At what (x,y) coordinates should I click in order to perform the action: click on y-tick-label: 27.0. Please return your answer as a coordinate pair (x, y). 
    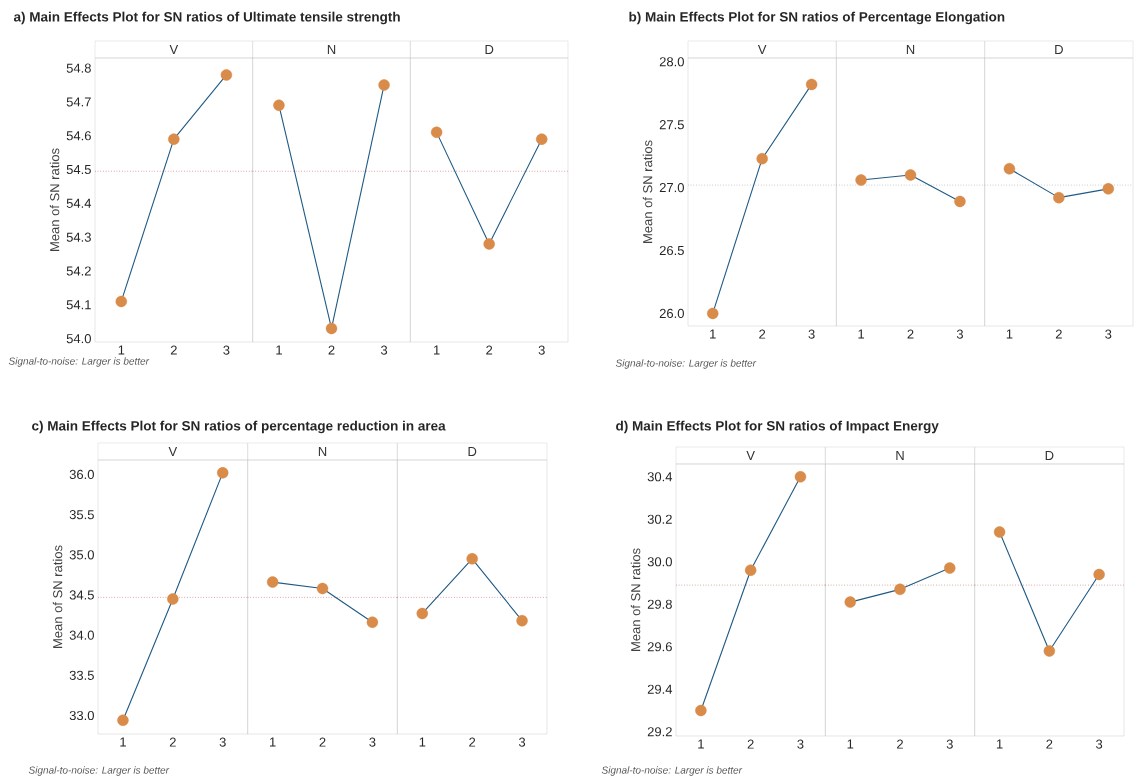
    Looking at the image, I should click on (671, 187).